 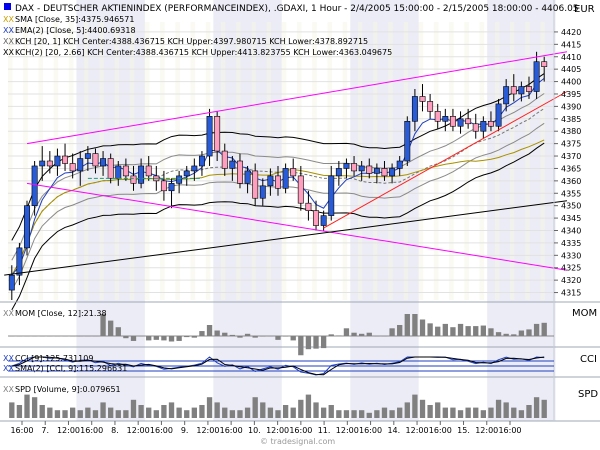 What do you see at coordinates (571, 243) in the screenshot?
I see `y-tick-label: 4335` at bounding box center [571, 243].